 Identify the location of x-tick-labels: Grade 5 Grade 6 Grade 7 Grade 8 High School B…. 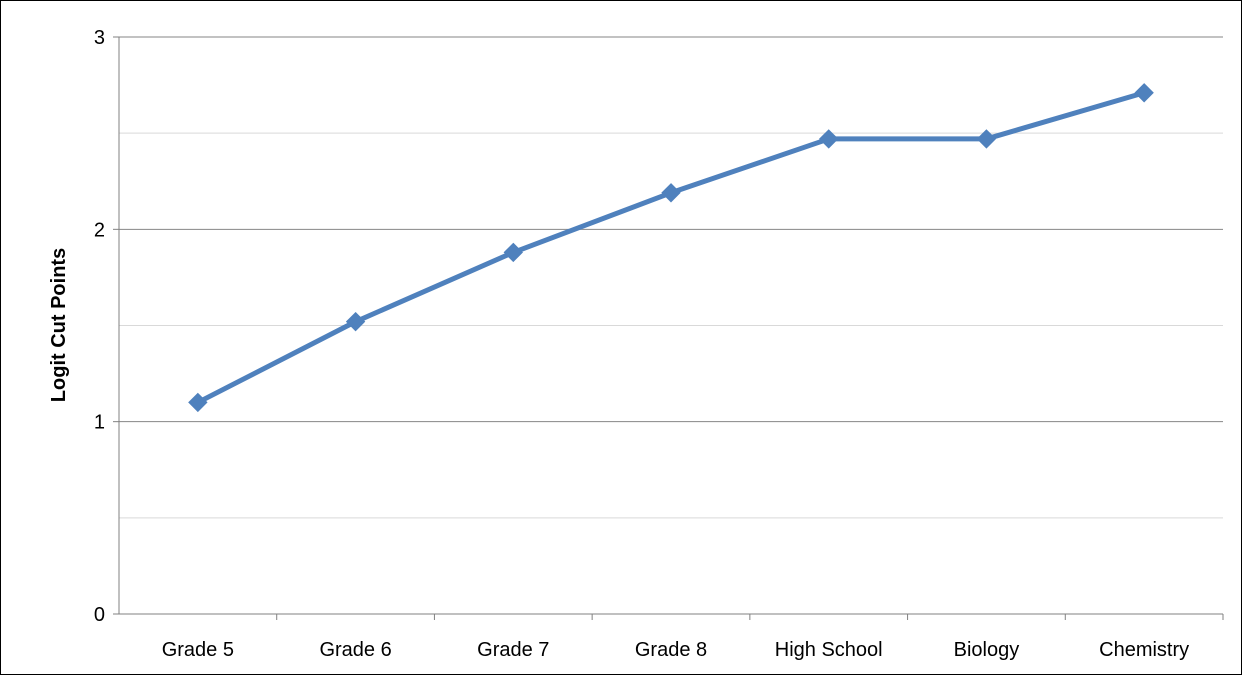
(693, 637).